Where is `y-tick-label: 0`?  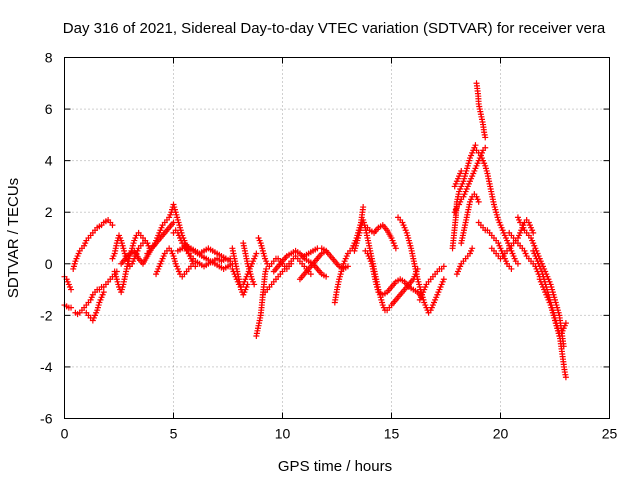
y-tick-label: 0 is located at coordinates (49, 264).